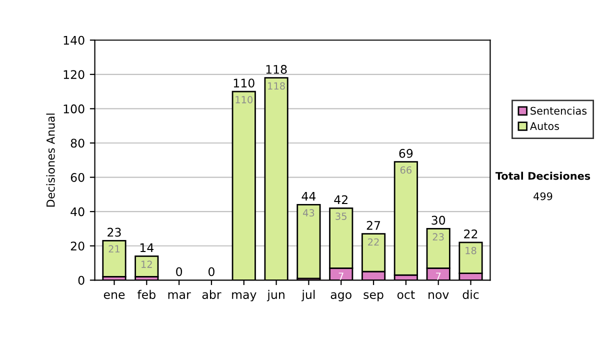  Describe the element at coordinates (439, 220) in the screenshot. I see `total-label: 30` at that location.